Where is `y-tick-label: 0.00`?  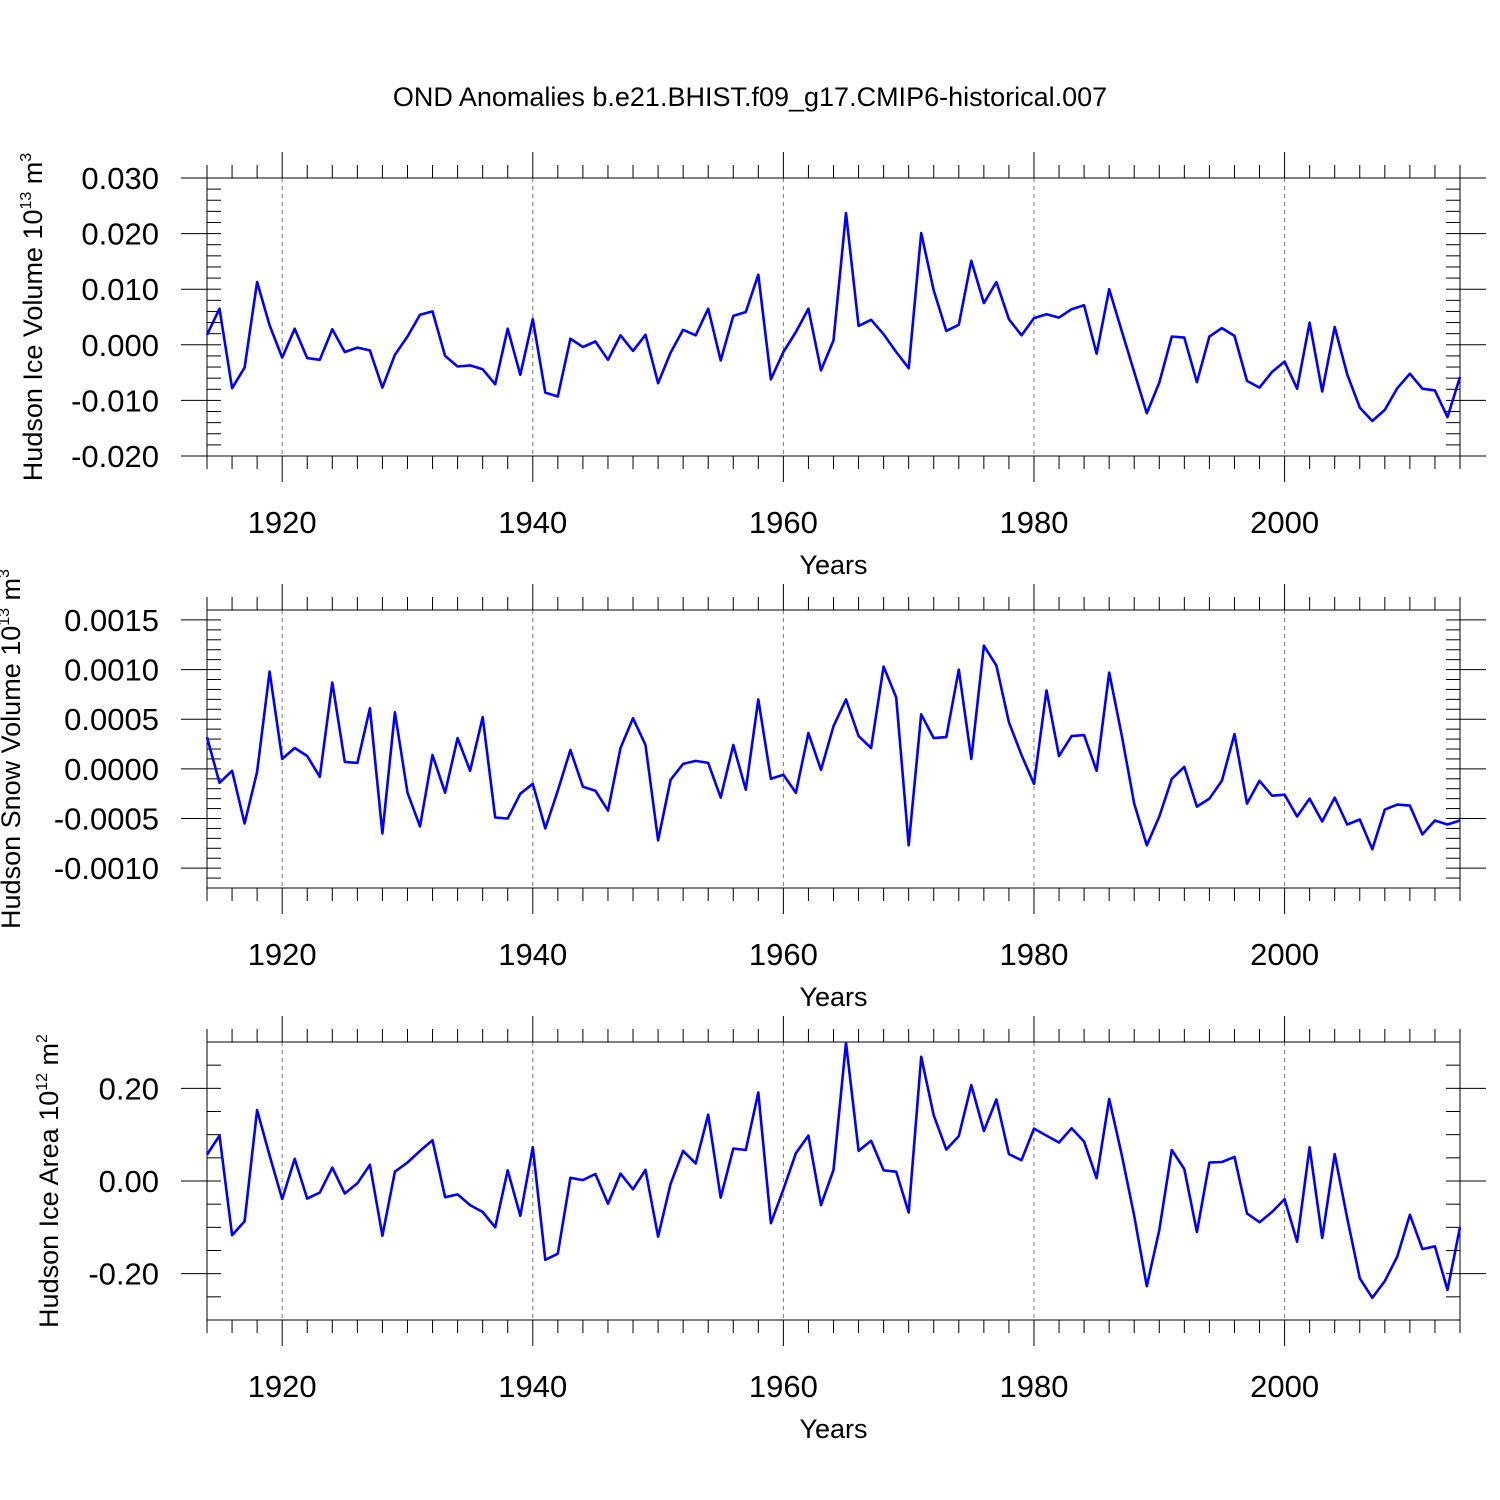
y-tick-label: 0.00 is located at coordinates (129, 1181).